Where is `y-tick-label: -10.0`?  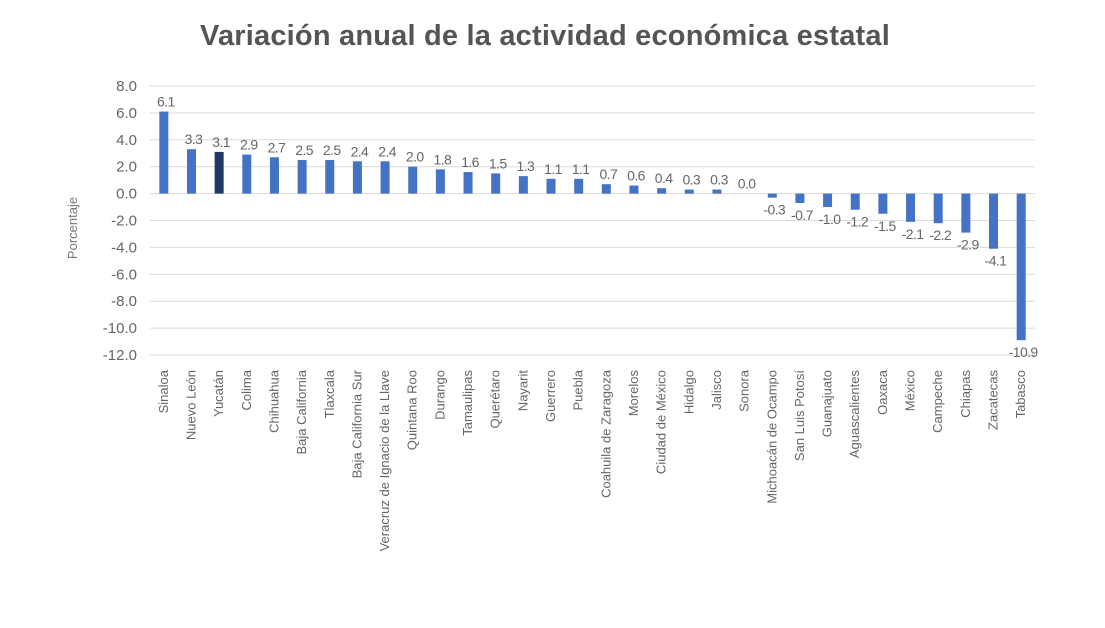 y-tick-label: -10.0 is located at coordinates (120, 328).